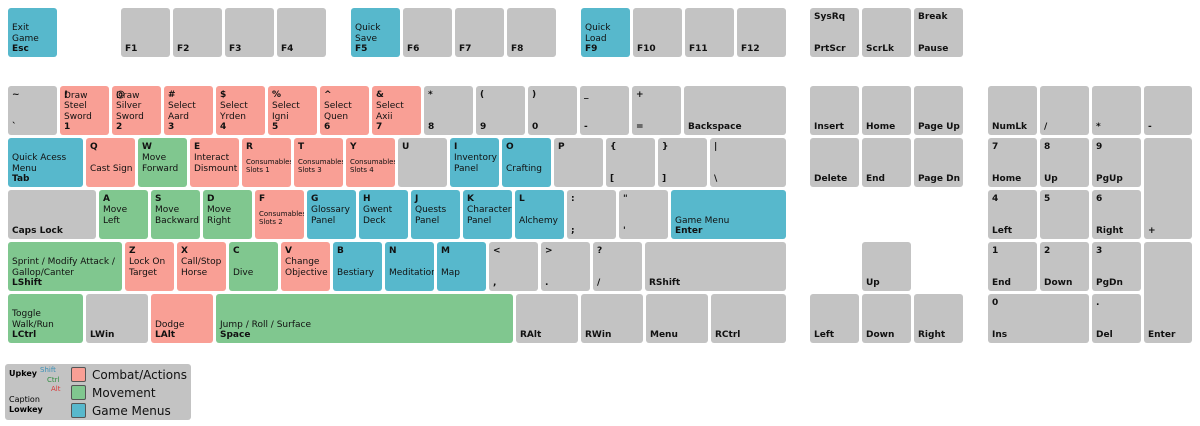  Describe the element at coordinates (565, 266) in the screenshot. I see `key-period: >.` at that location.